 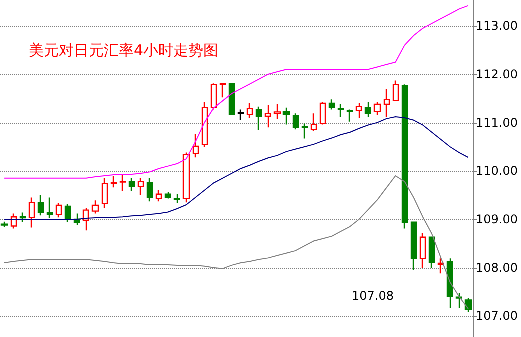 I want to click on text: 美元对日元汇率4小时走势图, so click(x=124, y=51).